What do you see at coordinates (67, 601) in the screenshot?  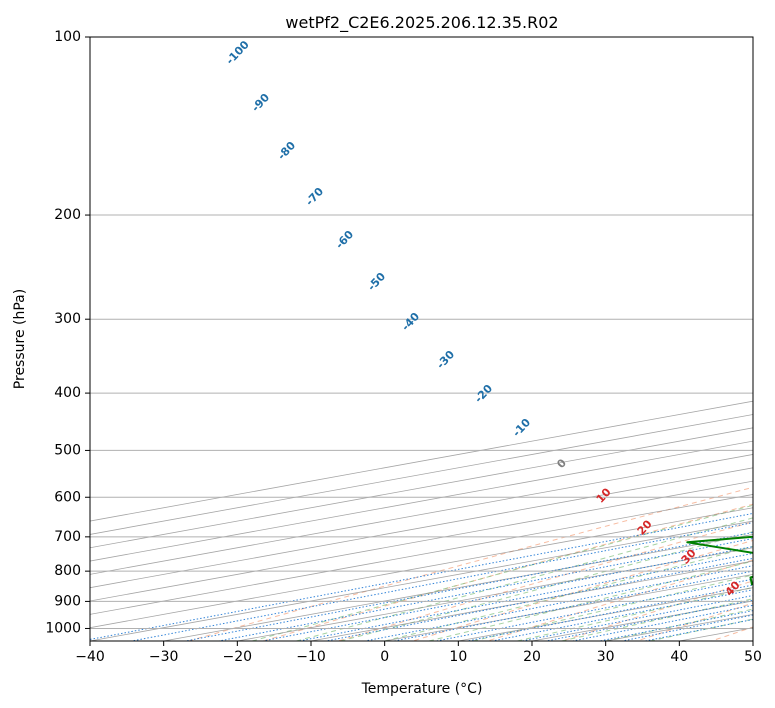 I see `y-tick-label: 900` at bounding box center [67, 601].